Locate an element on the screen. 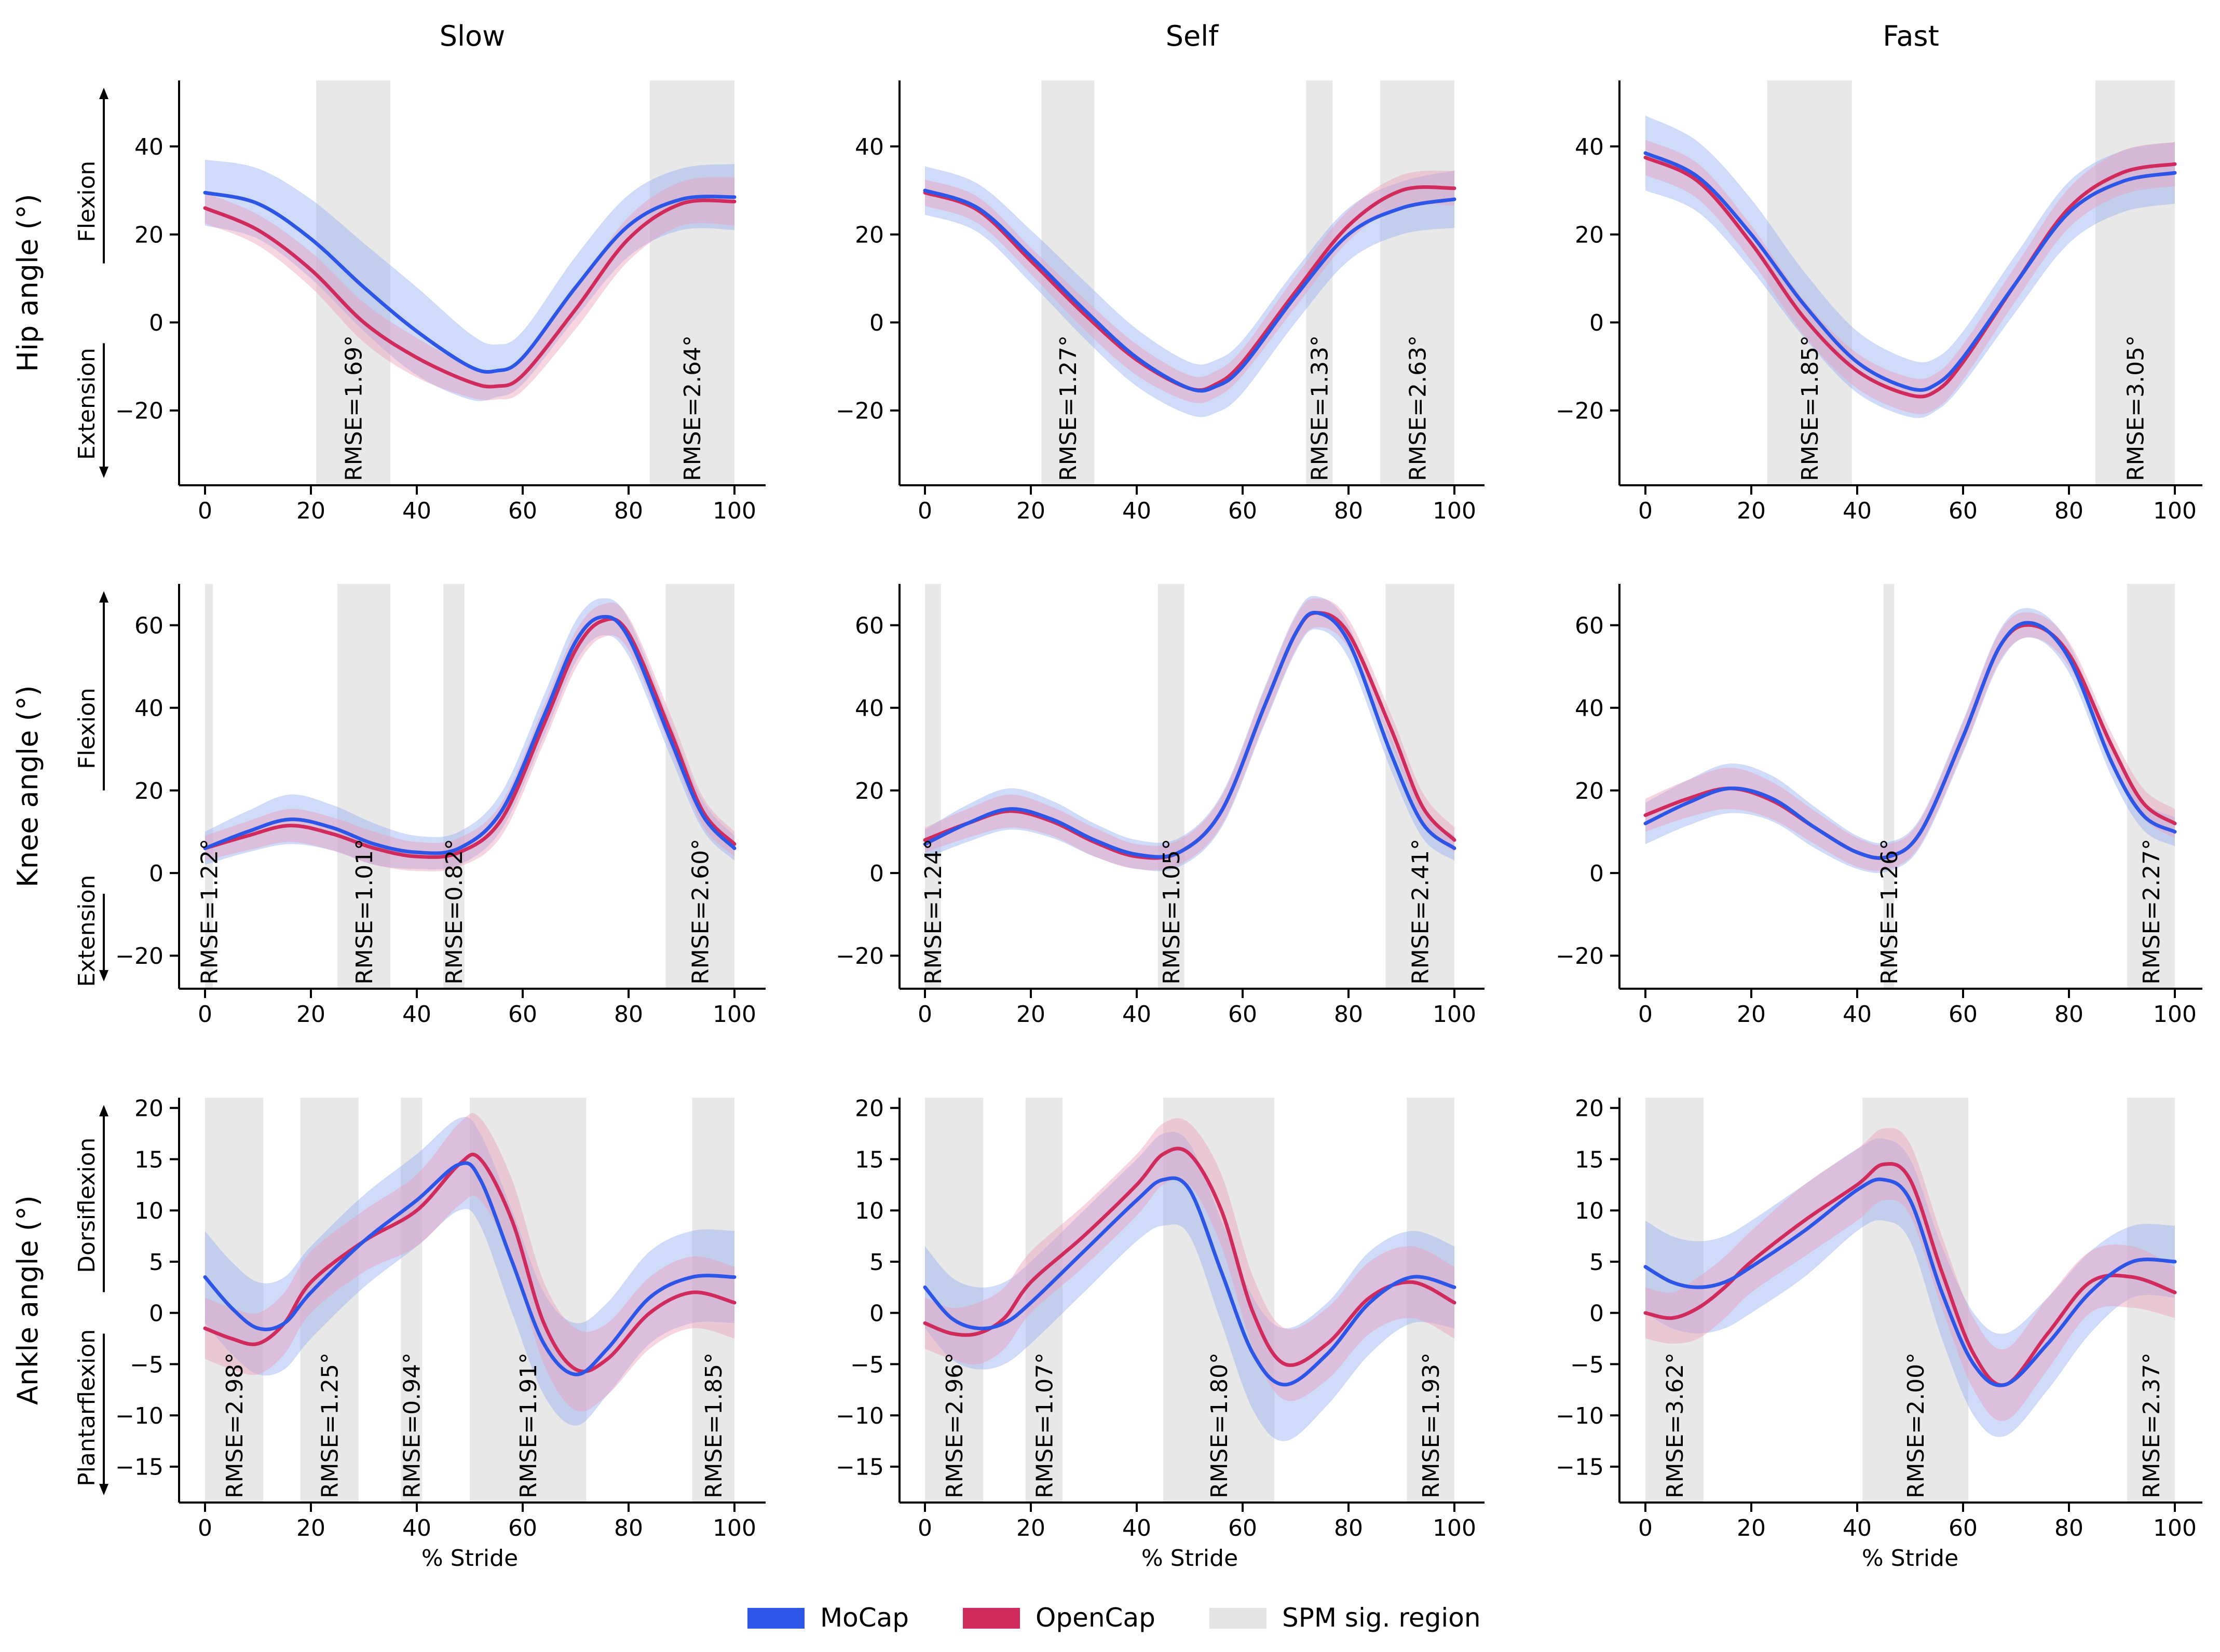 Image resolution: width=2220 pixels, height=1652 pixels. y-tick-label: 40 is located at coordinates (869, 147).